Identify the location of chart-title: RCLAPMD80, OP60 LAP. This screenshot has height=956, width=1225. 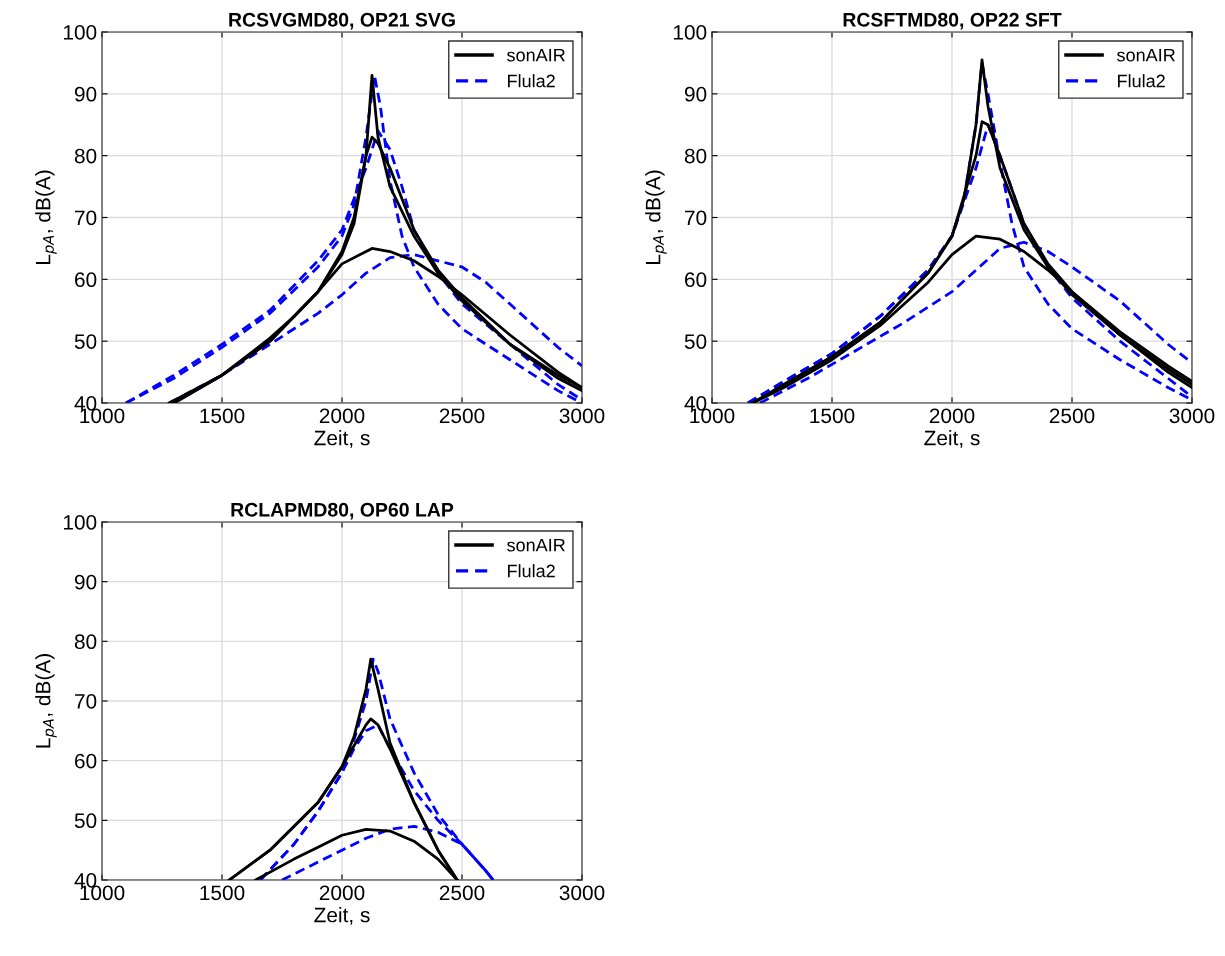
(342, 511).